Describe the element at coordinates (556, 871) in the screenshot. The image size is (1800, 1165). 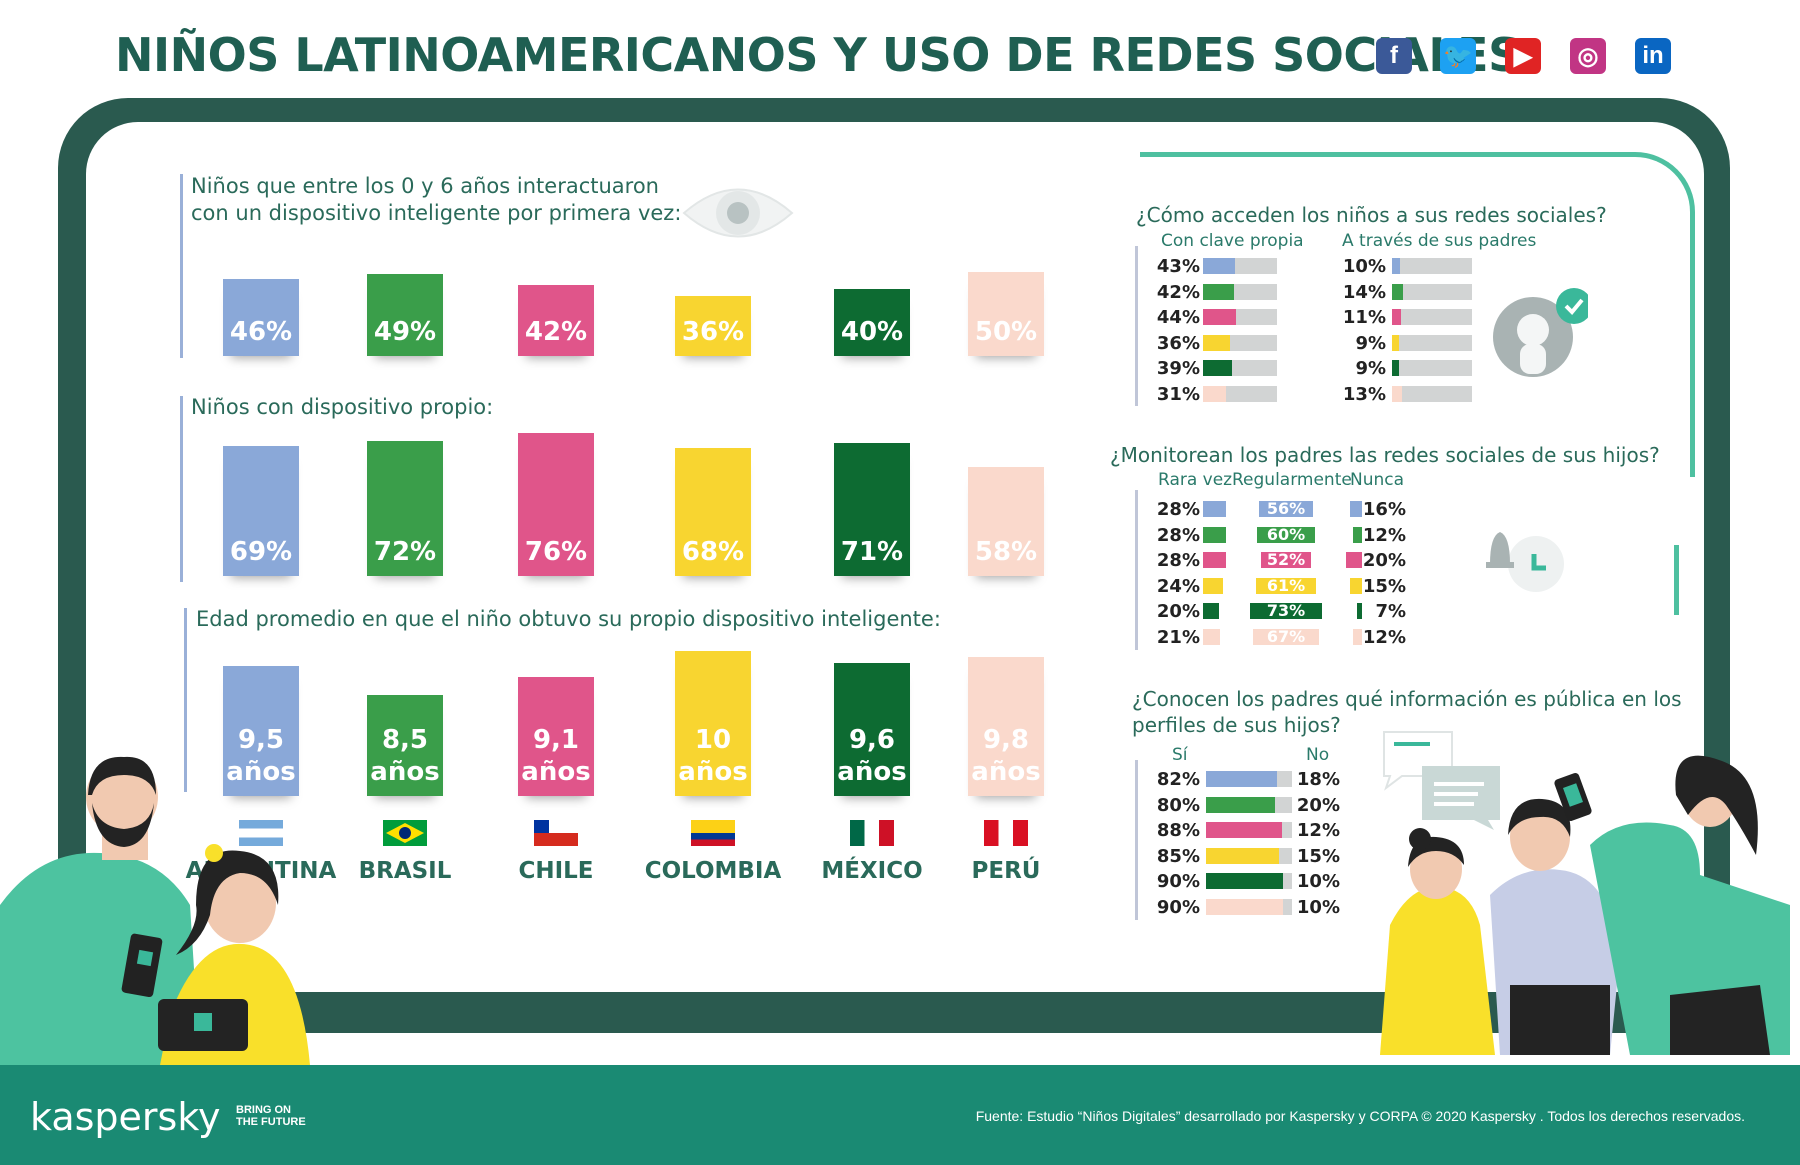
I see `country-label: CHILE` at that location.